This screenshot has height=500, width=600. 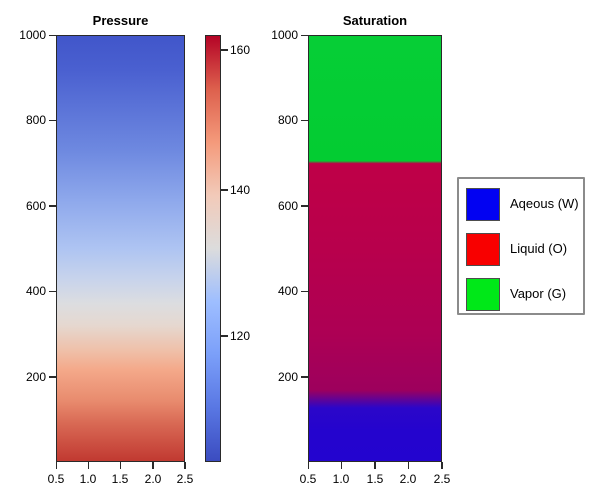 What do you see at coordinates (375, 20) in the screenshot?
I see `saturation-title: Saturation` at bounding box center [375, 20].